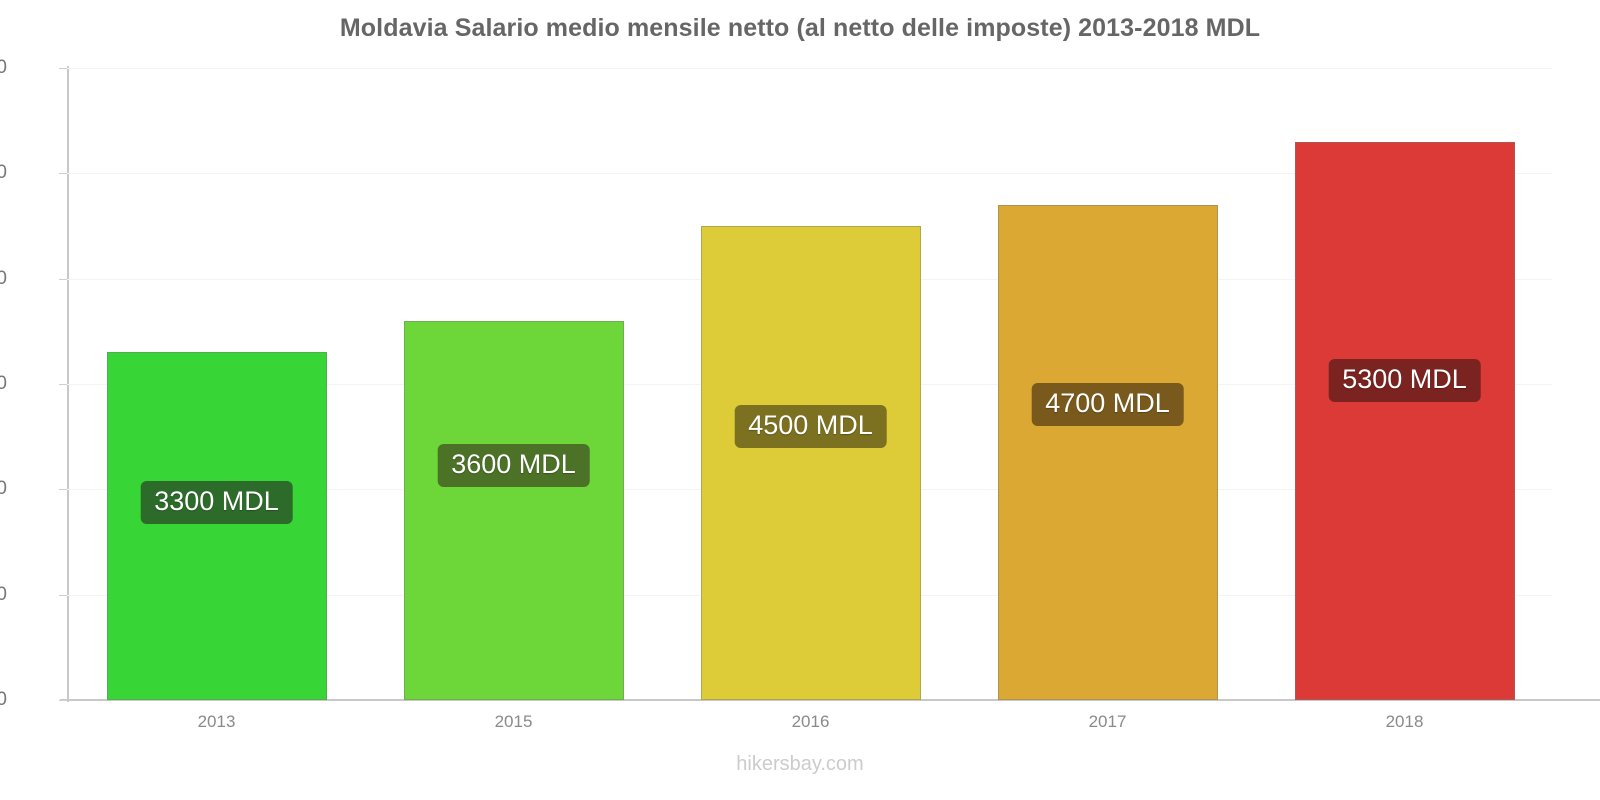  What do you see at coordinates (810, 426) in the screenshot?
I see `bar-value-label: 4500 MDL` at bounding box center [810, 426].